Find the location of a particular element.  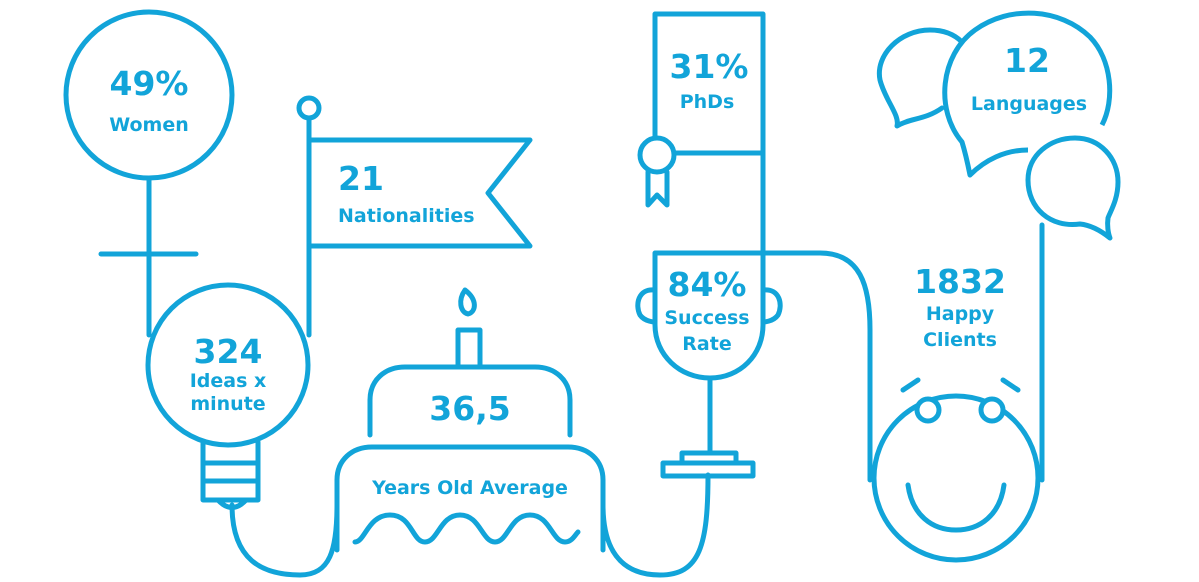

female-symbol-icon is located at coordinates (149, 173).